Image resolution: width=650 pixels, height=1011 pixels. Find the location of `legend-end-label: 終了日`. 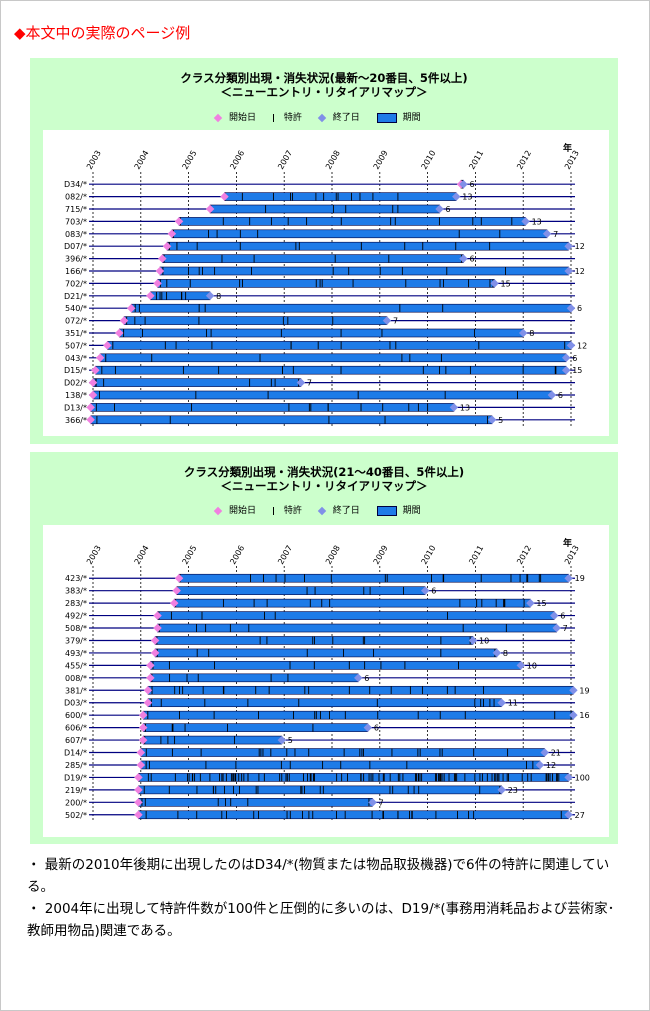

legend-end-label: 終了日 is located at coordinates (346, 511).